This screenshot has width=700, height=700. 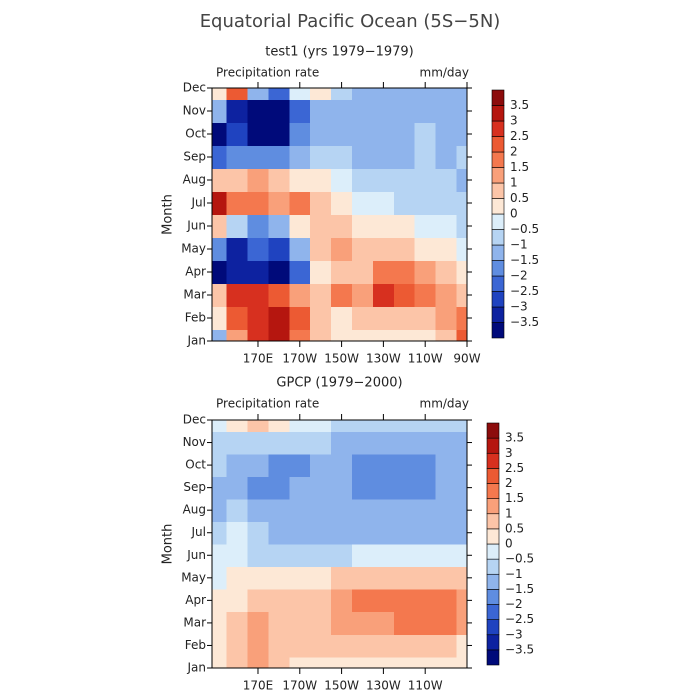 I want to click on y-tick-label: Apr, so click(x=195, y=272).